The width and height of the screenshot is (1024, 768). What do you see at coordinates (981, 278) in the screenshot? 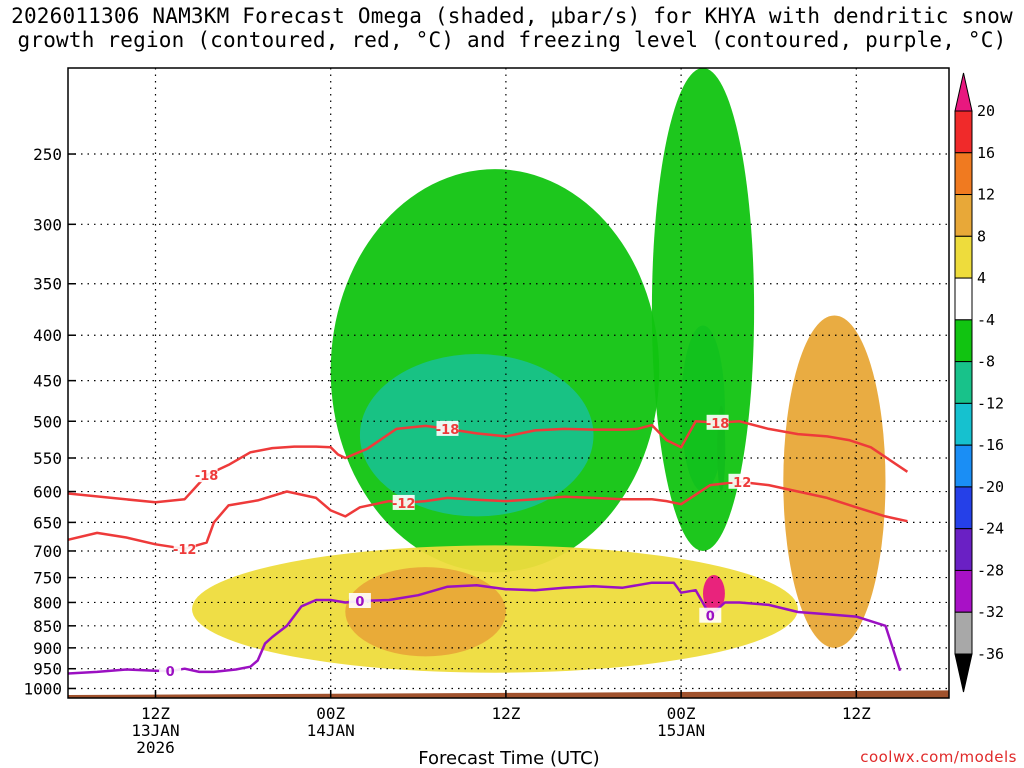
I see `colorbar-label-5: 4` at bounding box center [981, 278].